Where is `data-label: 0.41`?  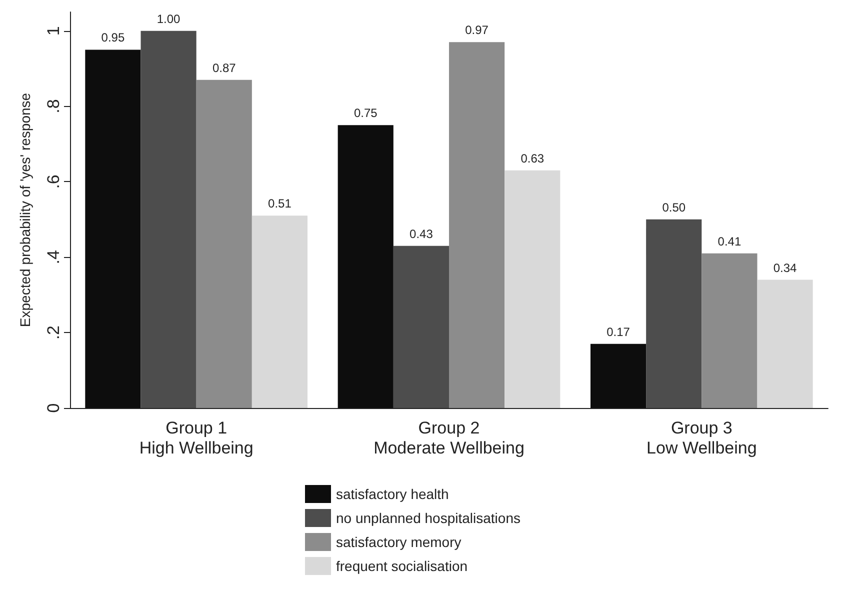
data-label: 0.41 is located at coordinates (730, 241).